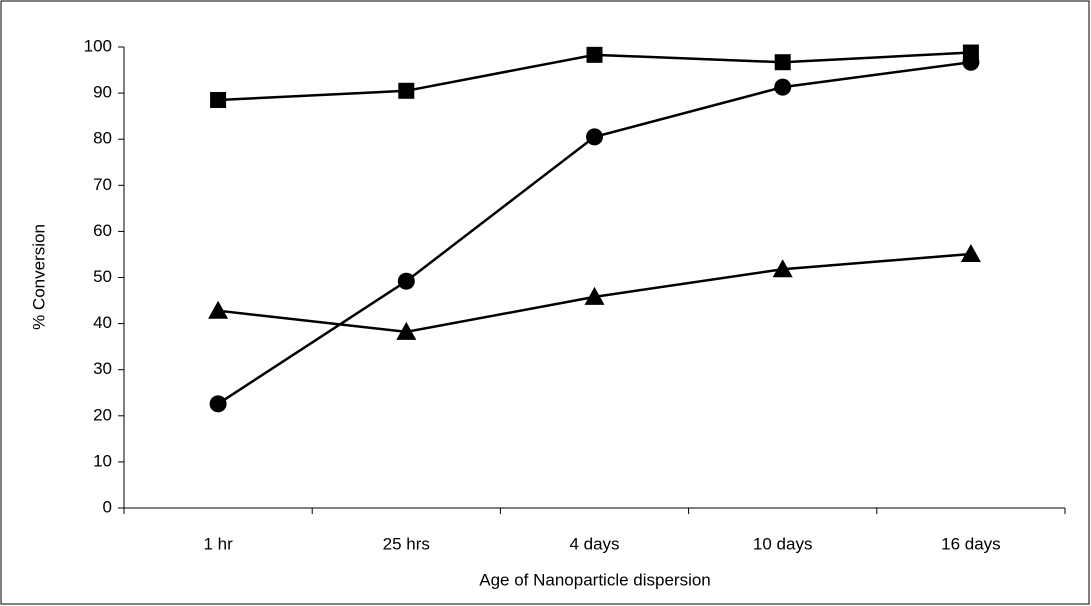  I want to click on y-tick-label: 60, so click(102, 230).